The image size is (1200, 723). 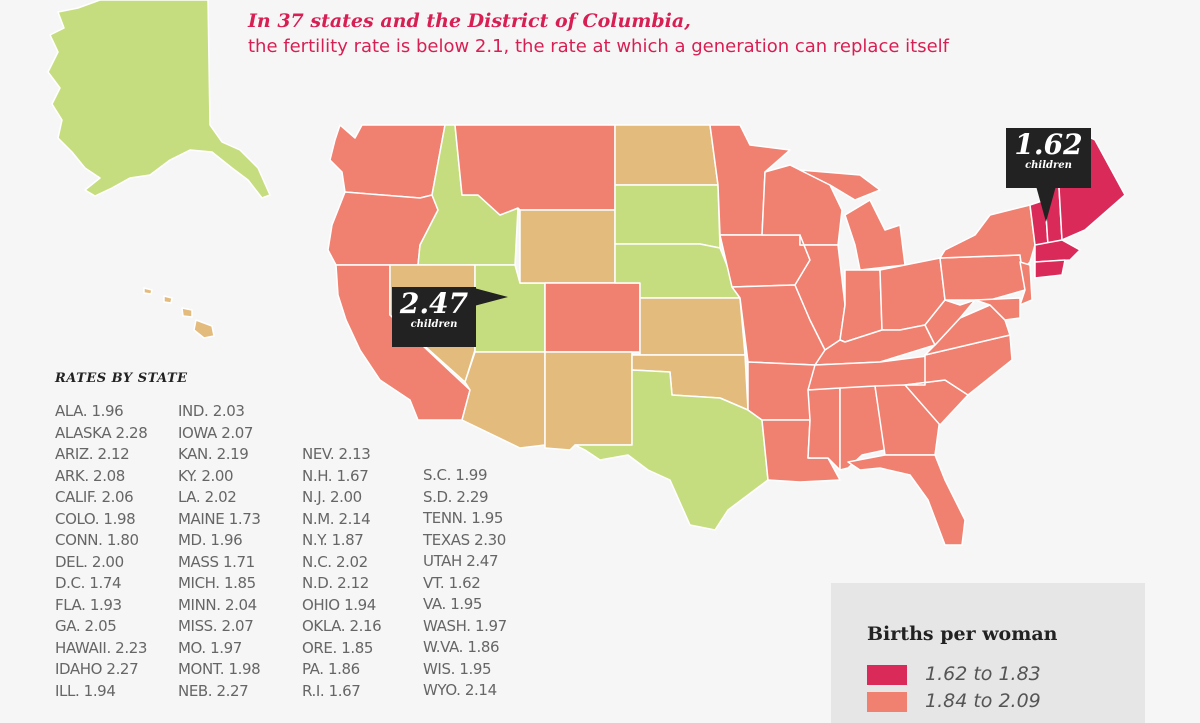 I want to click on state-rate-item: NEB. 2.27, so click(x=213, y=690).